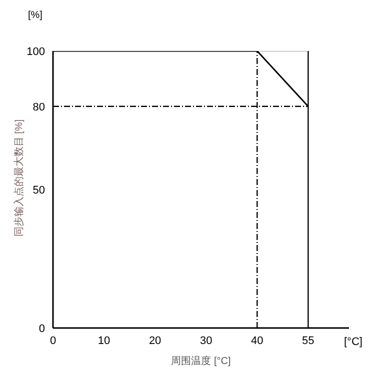  What do you see at coordinates (38, 107) in the screenshot?
I see `y-tick-label: 80` at bounding box center [38, 107].